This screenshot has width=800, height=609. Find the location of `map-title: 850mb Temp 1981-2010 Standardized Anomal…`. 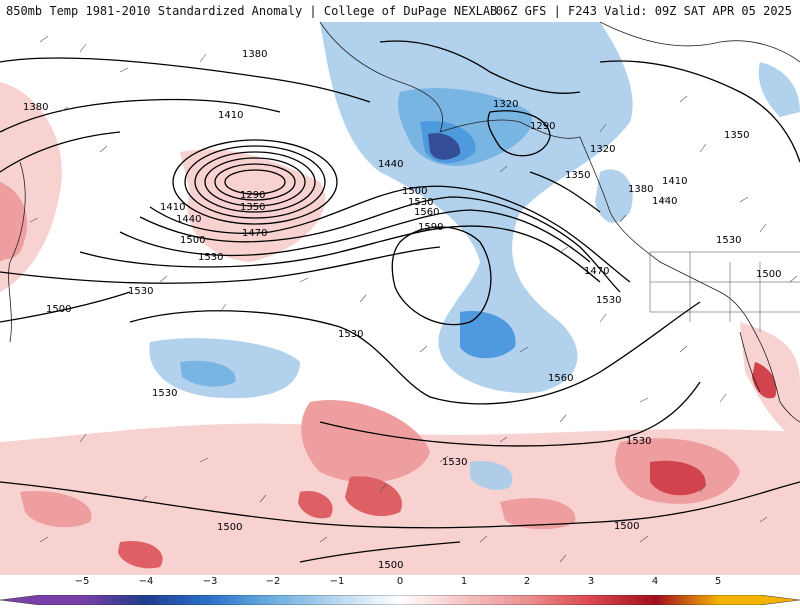

map-title: 850mb Temp 1981-2010 Standardized Anomal… is located at coordinates (252, 11).